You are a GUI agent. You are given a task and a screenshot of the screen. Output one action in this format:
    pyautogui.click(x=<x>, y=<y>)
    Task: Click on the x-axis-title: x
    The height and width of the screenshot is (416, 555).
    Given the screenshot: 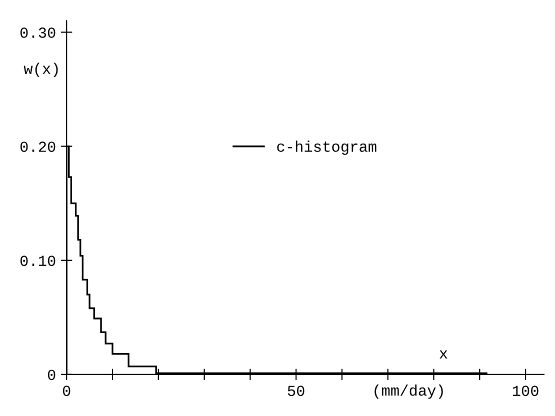 What is the action you would take?
    pyautogui.click(x=444, y=354)
    